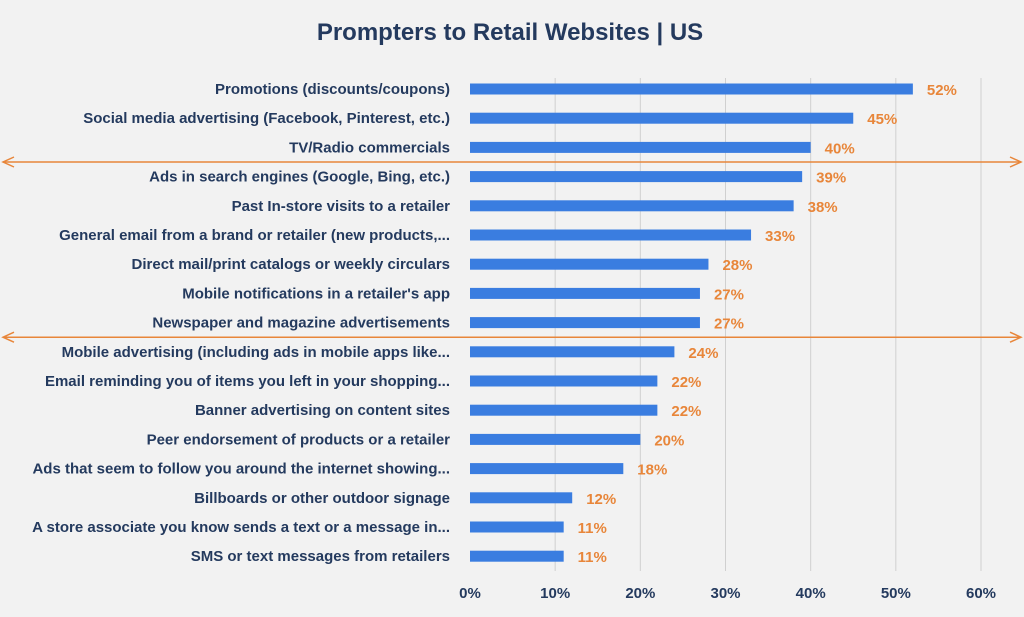  What do you see at coordinates (332, 89) in the screenshot?
I see `category-label: Promotions (discounts/coupons)` at bounding box center [332, 89].